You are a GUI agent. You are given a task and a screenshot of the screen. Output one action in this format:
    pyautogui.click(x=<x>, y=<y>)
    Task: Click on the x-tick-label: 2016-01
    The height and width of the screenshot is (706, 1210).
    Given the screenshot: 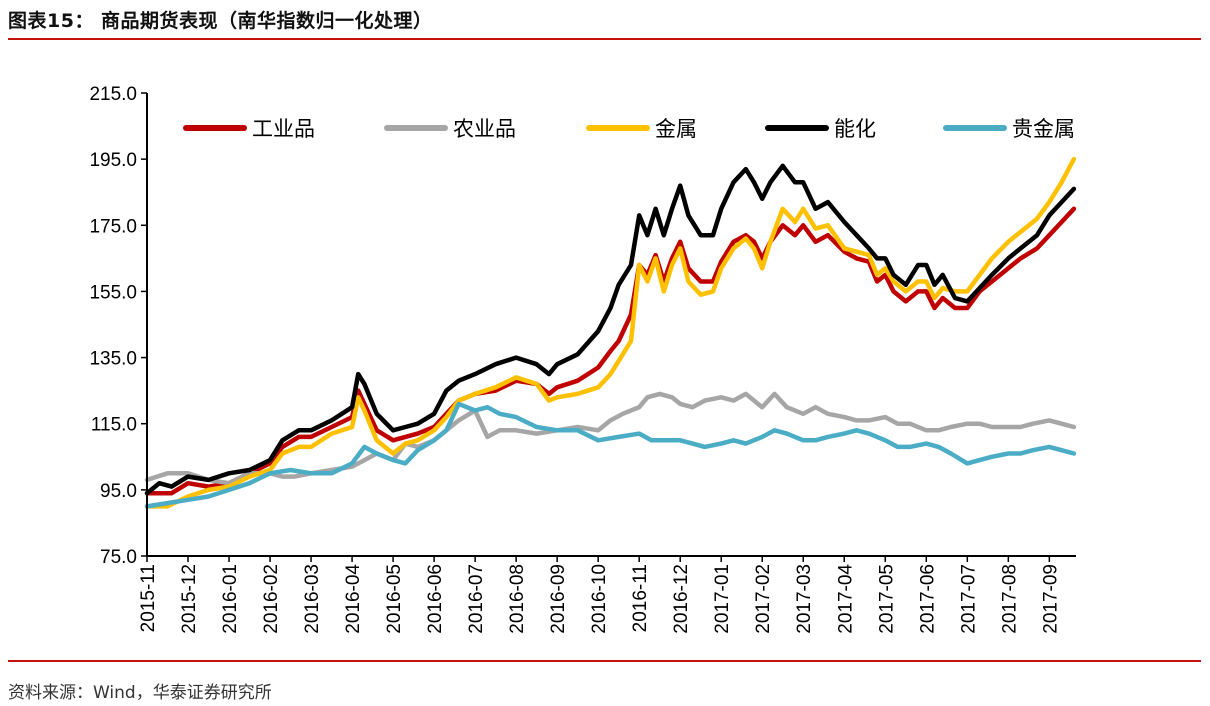 What is the action you would take?
    pyautogui.click(x=230, y=599)
    